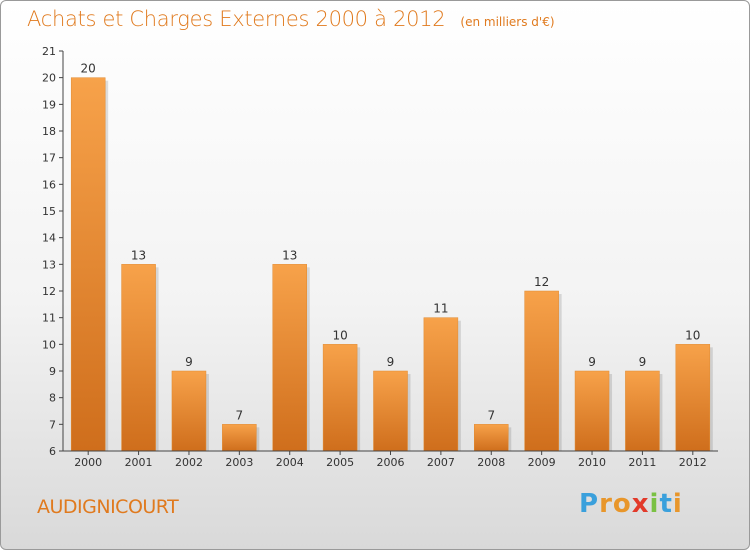  I want to click on x-tick-label: 2007, so click(441, 462).